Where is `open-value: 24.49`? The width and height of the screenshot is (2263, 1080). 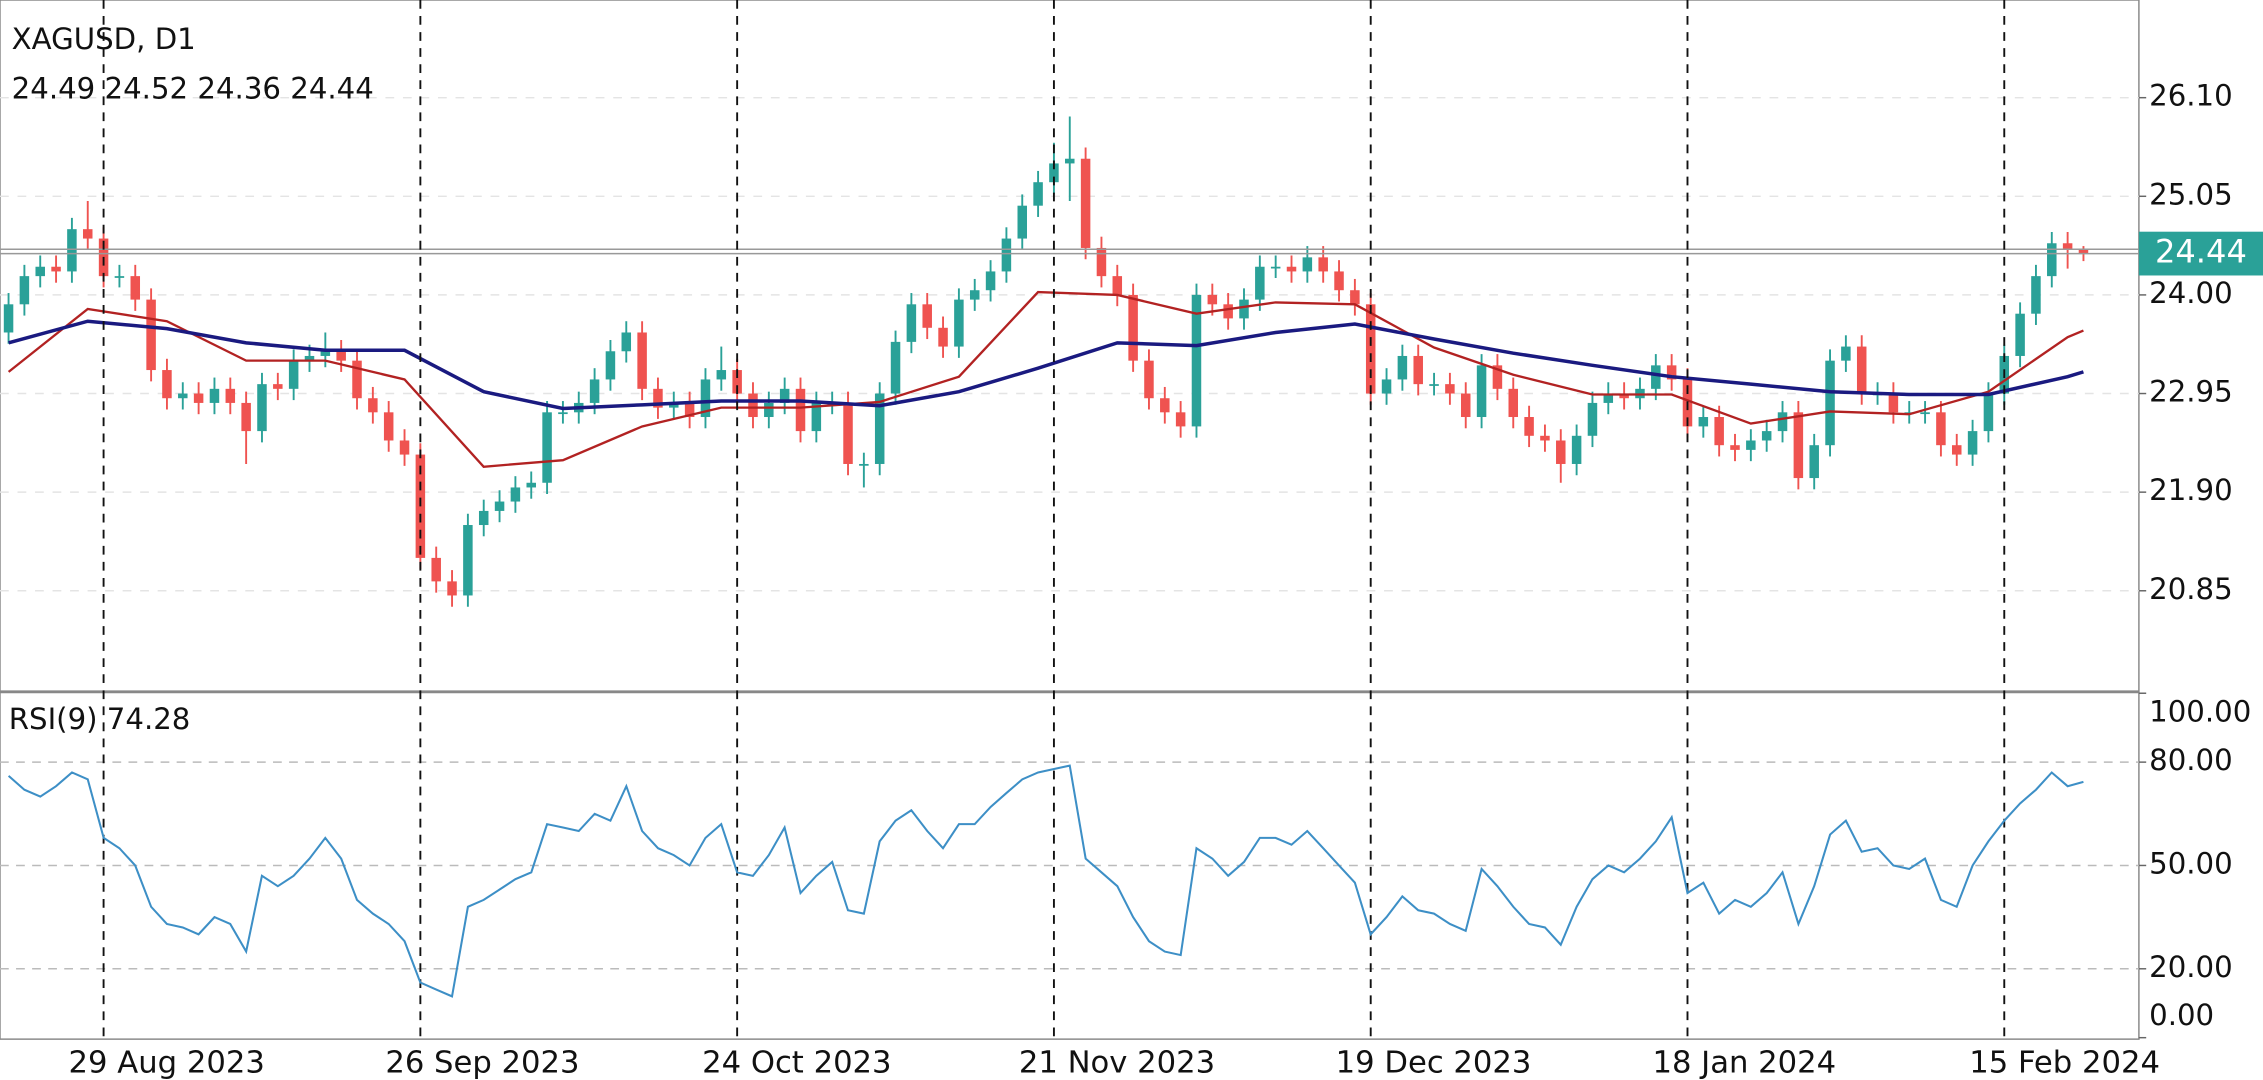
open-value: 24.49 is located at coordinates (54, 88).